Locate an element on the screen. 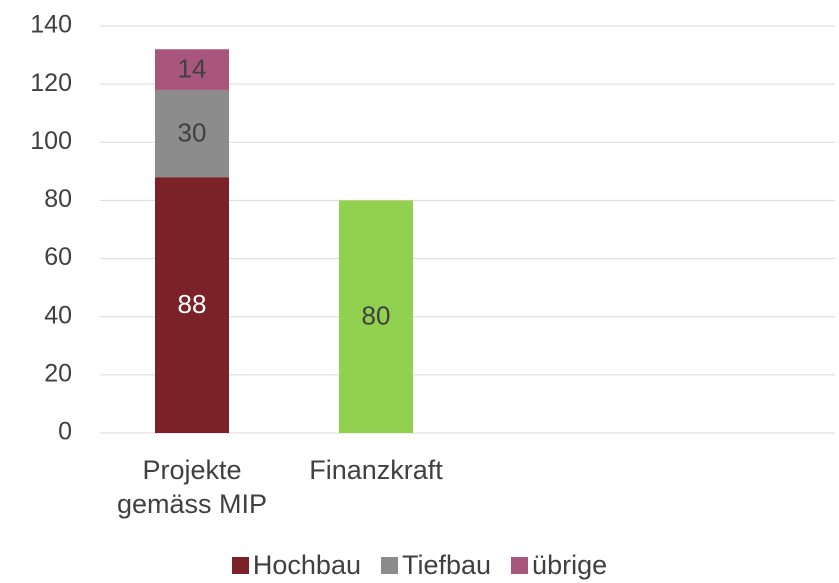 The width and height of the screenshot is (839, 583). legend-item: Hochbau is located at coordinates (296, 565).